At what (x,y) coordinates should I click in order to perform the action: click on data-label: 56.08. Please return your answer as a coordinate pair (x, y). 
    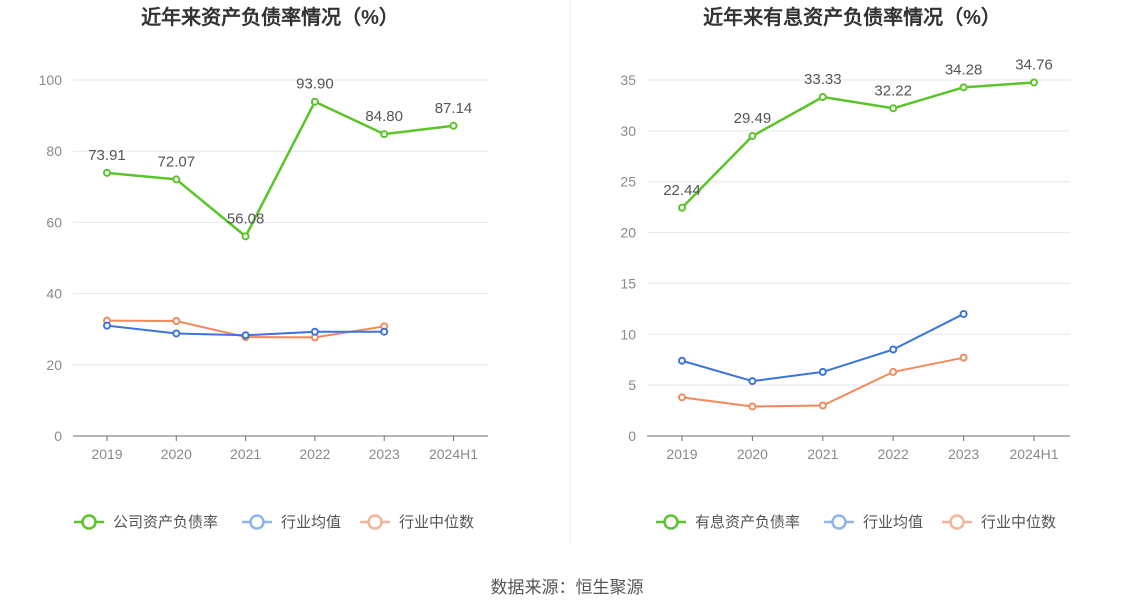
    Looking at the image, I should click on (246, 218).